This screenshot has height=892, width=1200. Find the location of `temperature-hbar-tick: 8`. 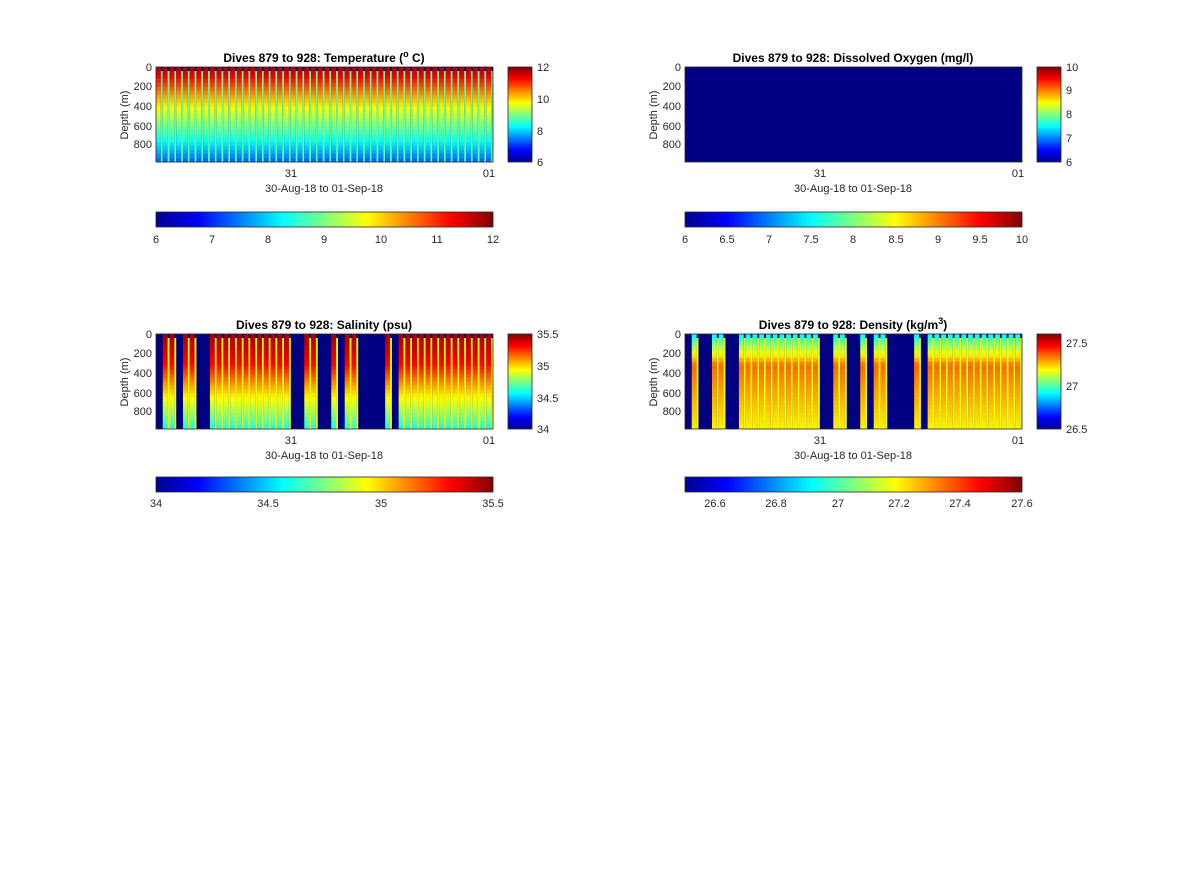

temperature-hbar-tick: 8 is located at coordinates (268, 240).